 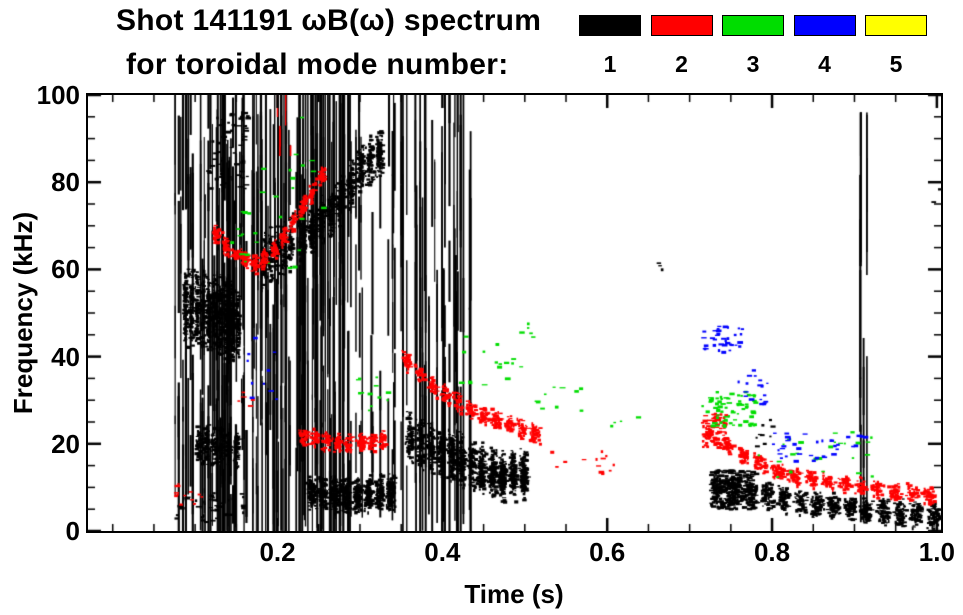 I want to click on legend-mode-number-2: 2, so click(x=681, y=64).